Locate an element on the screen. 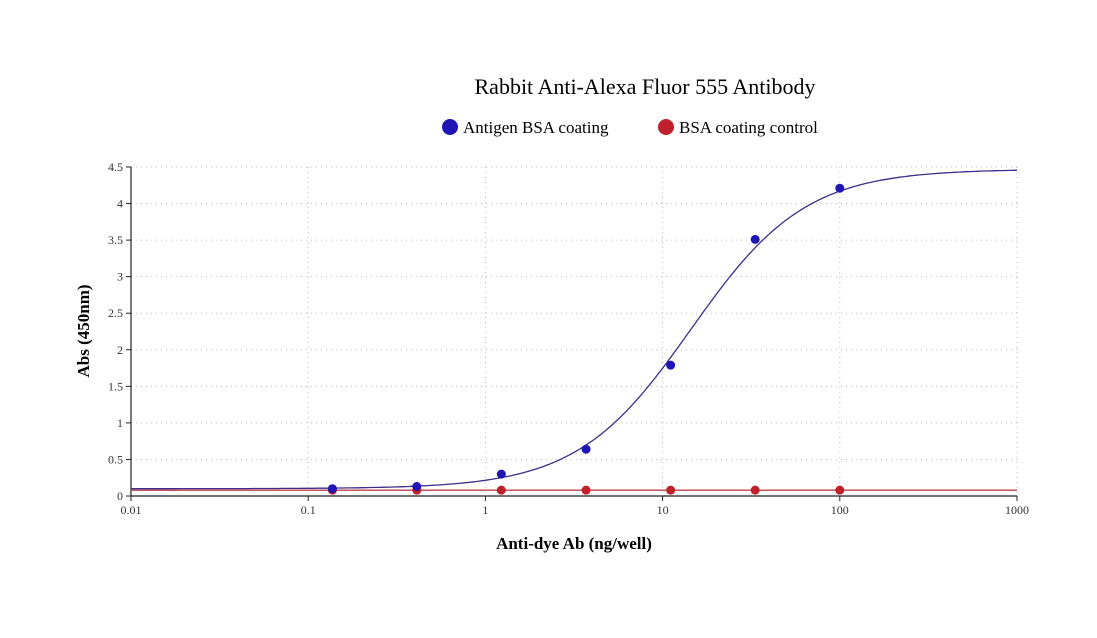 The height and width of the screenshot is (638, 1097). legend: Antigen BSA coating BSA coating control is located at coordinates (630, 127).